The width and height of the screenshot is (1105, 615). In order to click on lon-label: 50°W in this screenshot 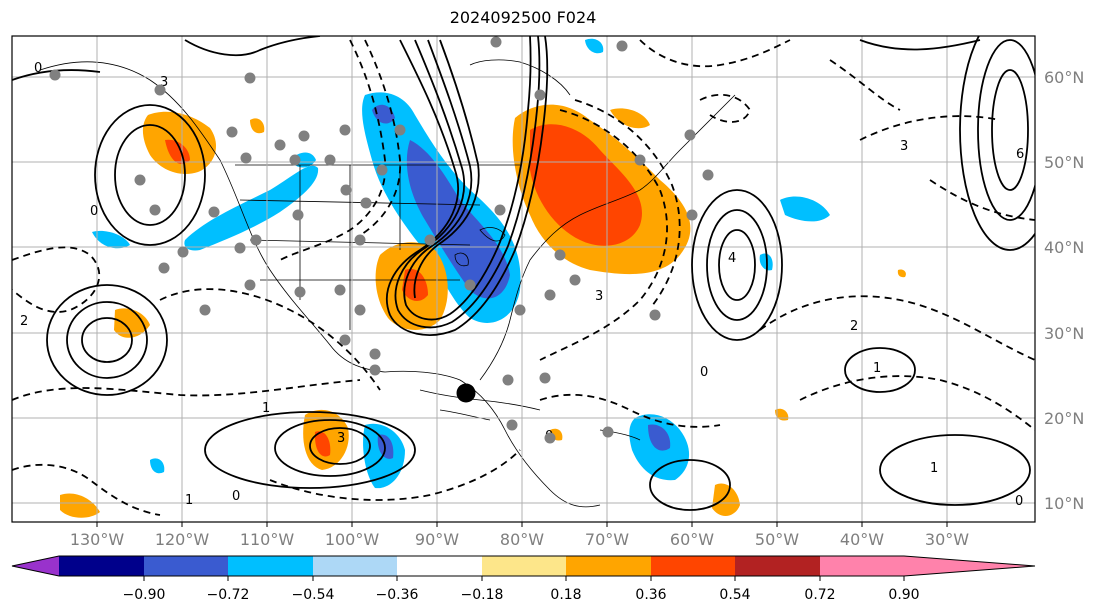, I will do `click(777, 539)`.